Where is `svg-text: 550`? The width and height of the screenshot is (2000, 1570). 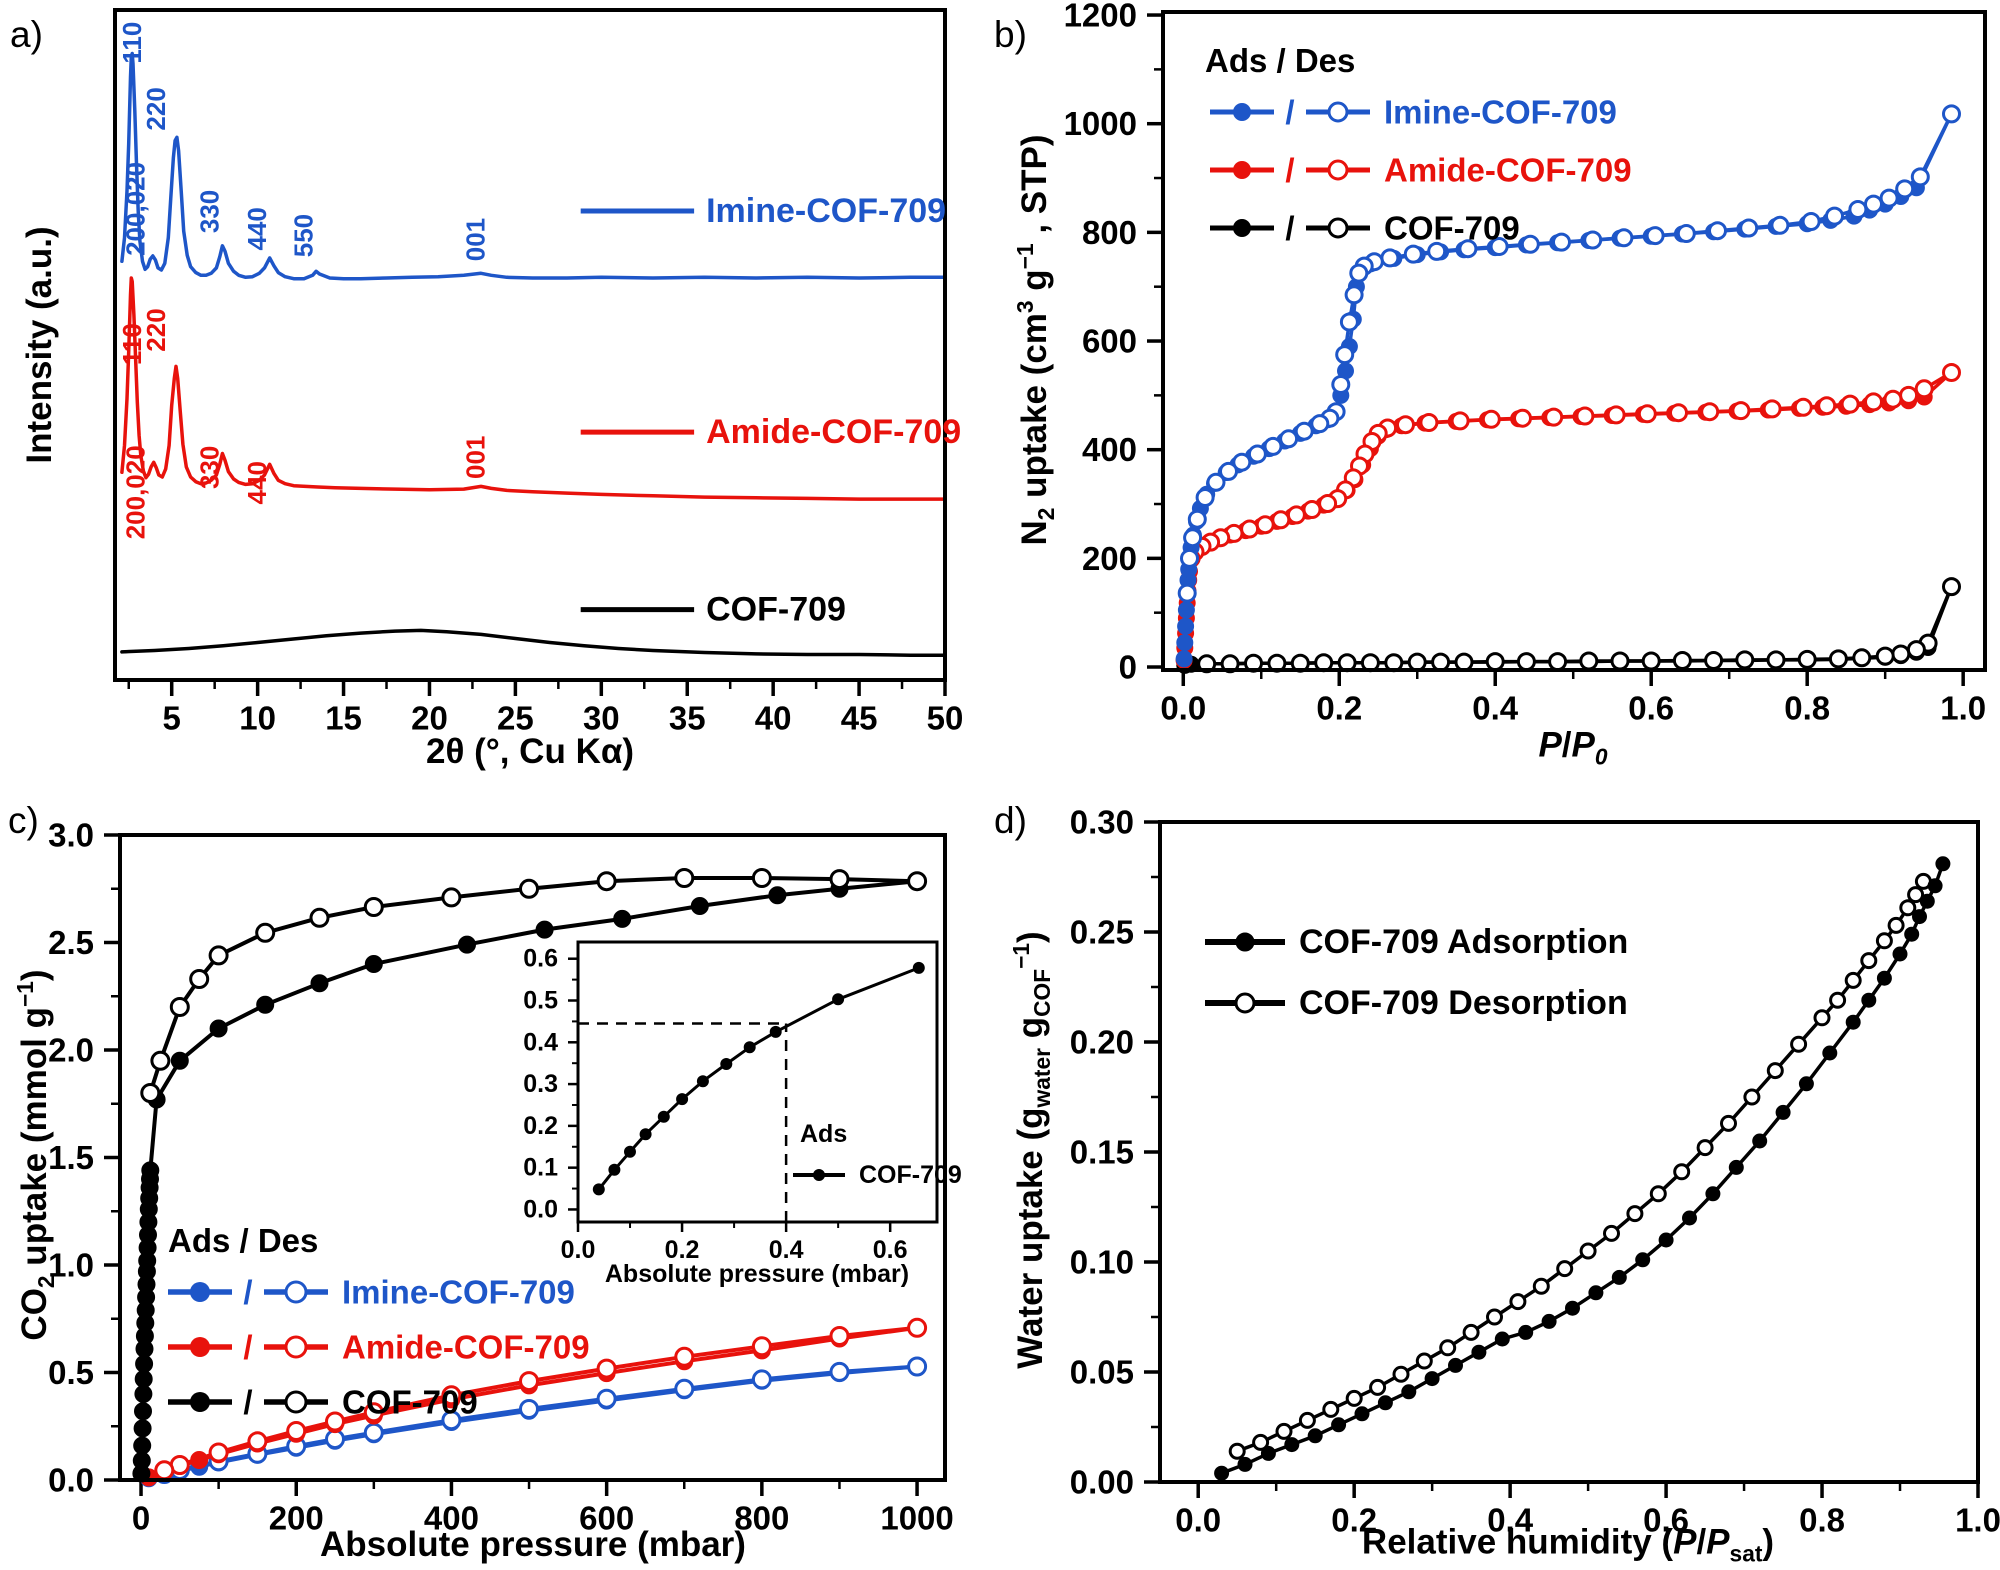 svg-text: 550 is located at coordinates (304, 235).